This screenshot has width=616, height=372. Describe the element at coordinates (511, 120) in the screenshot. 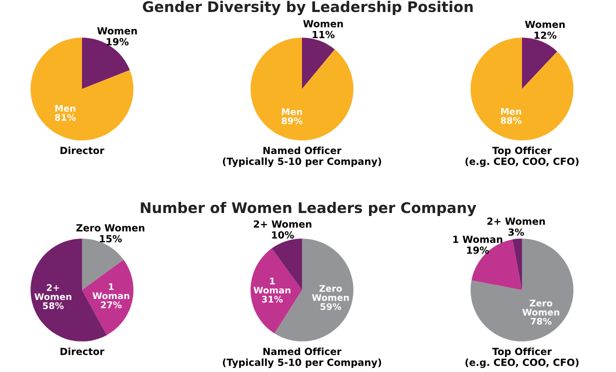

I see `data-label: 88%` at that location.